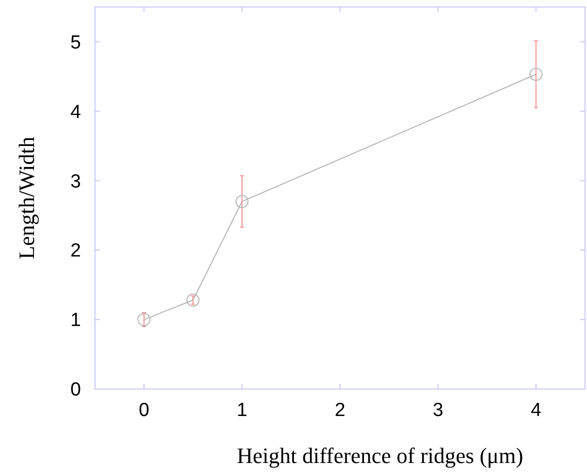 Image resolution: width=587 pixels, height=475 pixels. I want to click on y-tick-label: 3, so click(75, 181).